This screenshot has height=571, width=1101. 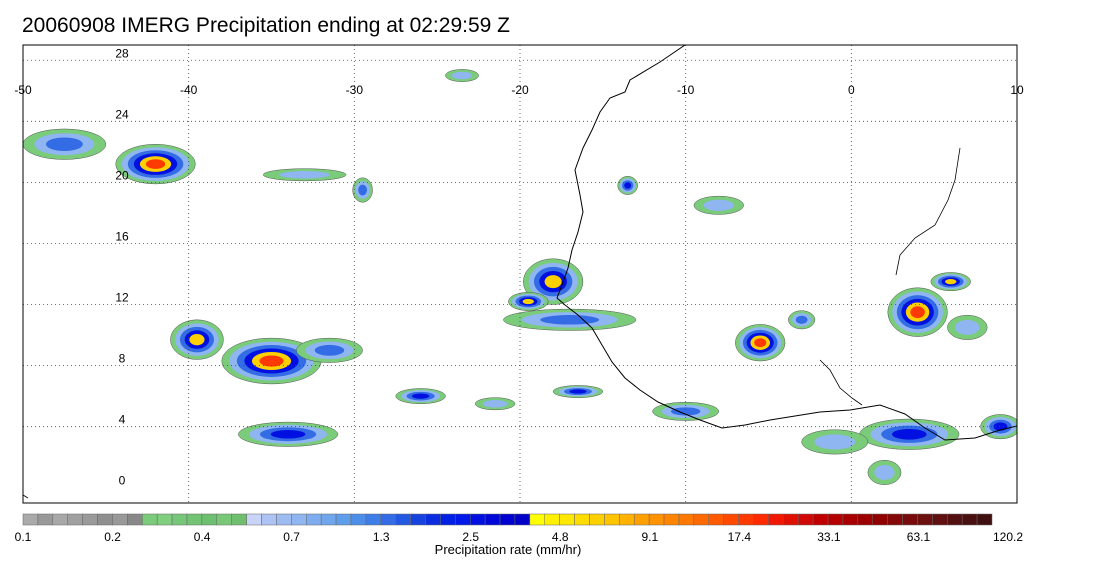 What do you see at coordinates (1008, 537) in the screenshot?
I see `colorbar-tick-label: 120.2` at bounding box center [1008, 537].